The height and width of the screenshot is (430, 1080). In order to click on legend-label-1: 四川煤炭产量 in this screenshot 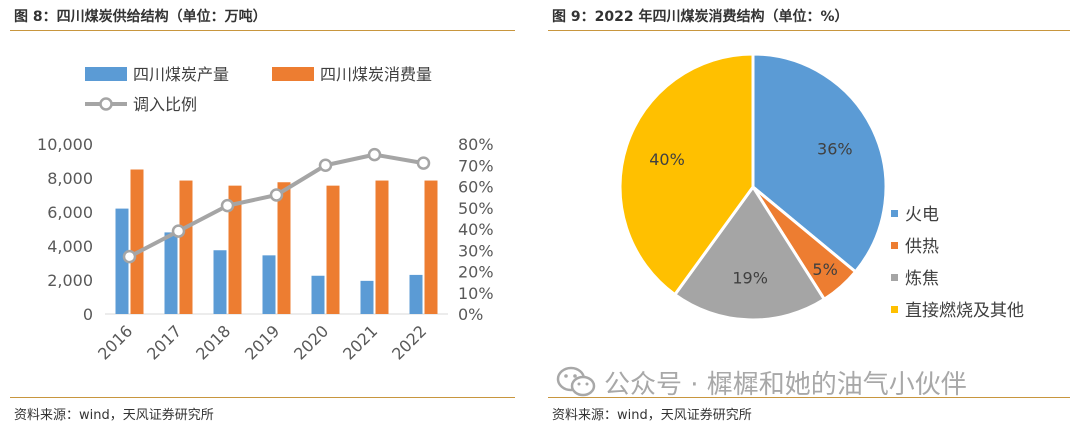, I will do `click(181, 74)`.